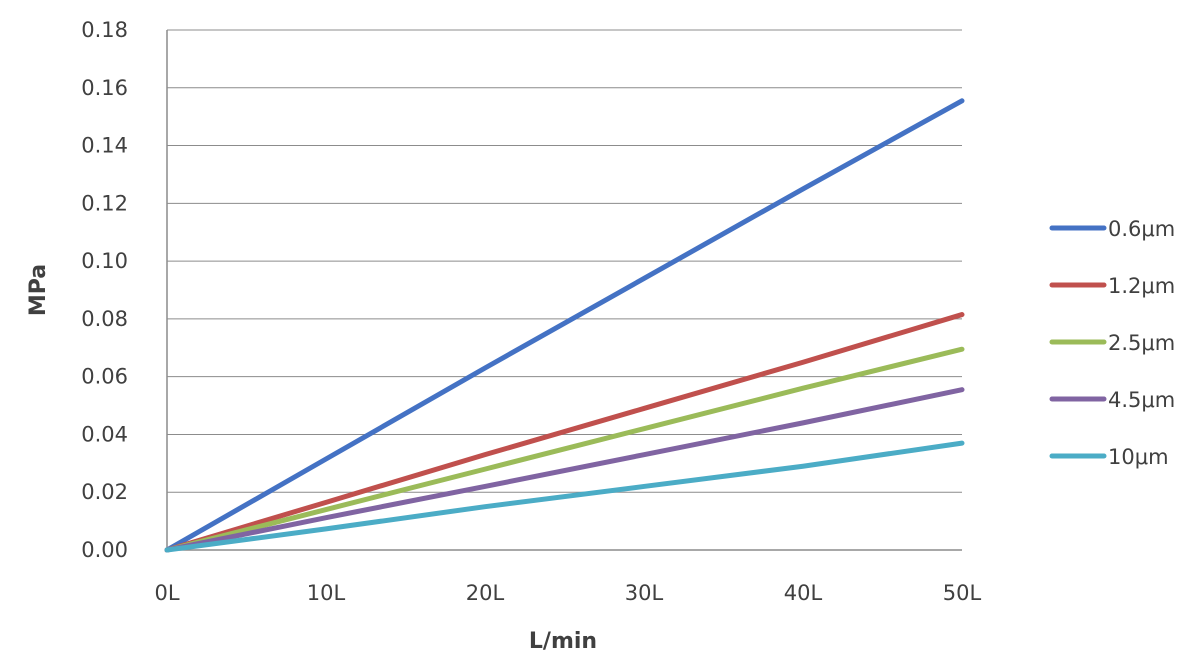 The height and width of the screenshot is (654, 1180). I want to click on y-tick-label: 0.16, so click(104, 88).